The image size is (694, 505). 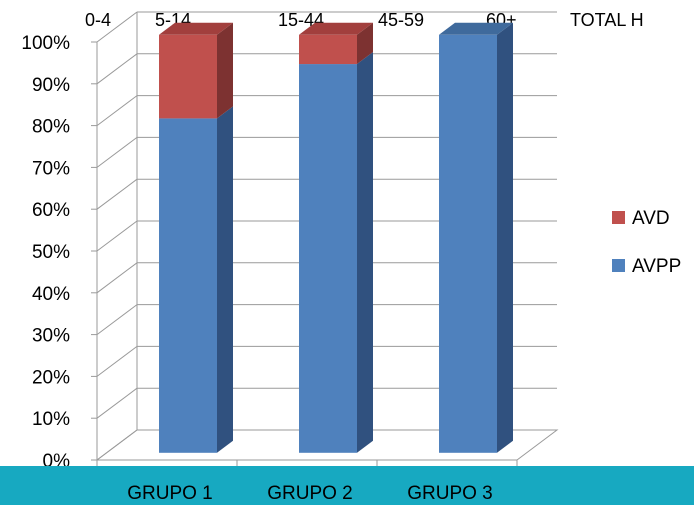 What do you see at coordinates (651, 218) in the screenshot?
I see `legend-label-avd: AVD` at bounding box center [651, 218].